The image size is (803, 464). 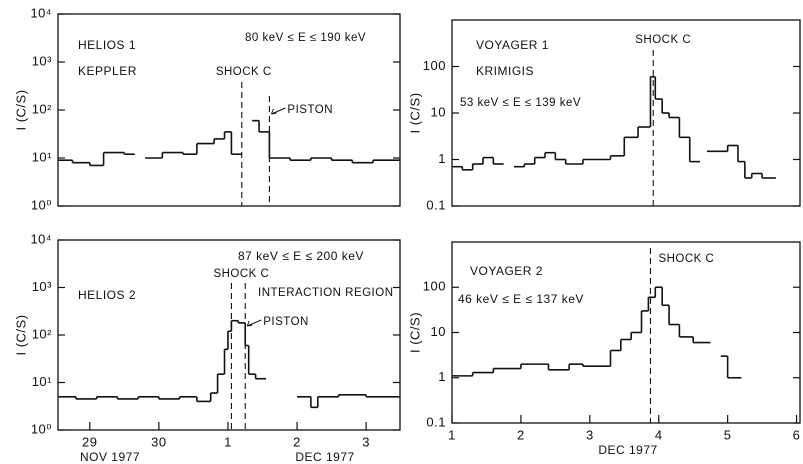 I want to click on x-tick-label: 30, so click(x=158, y=441).